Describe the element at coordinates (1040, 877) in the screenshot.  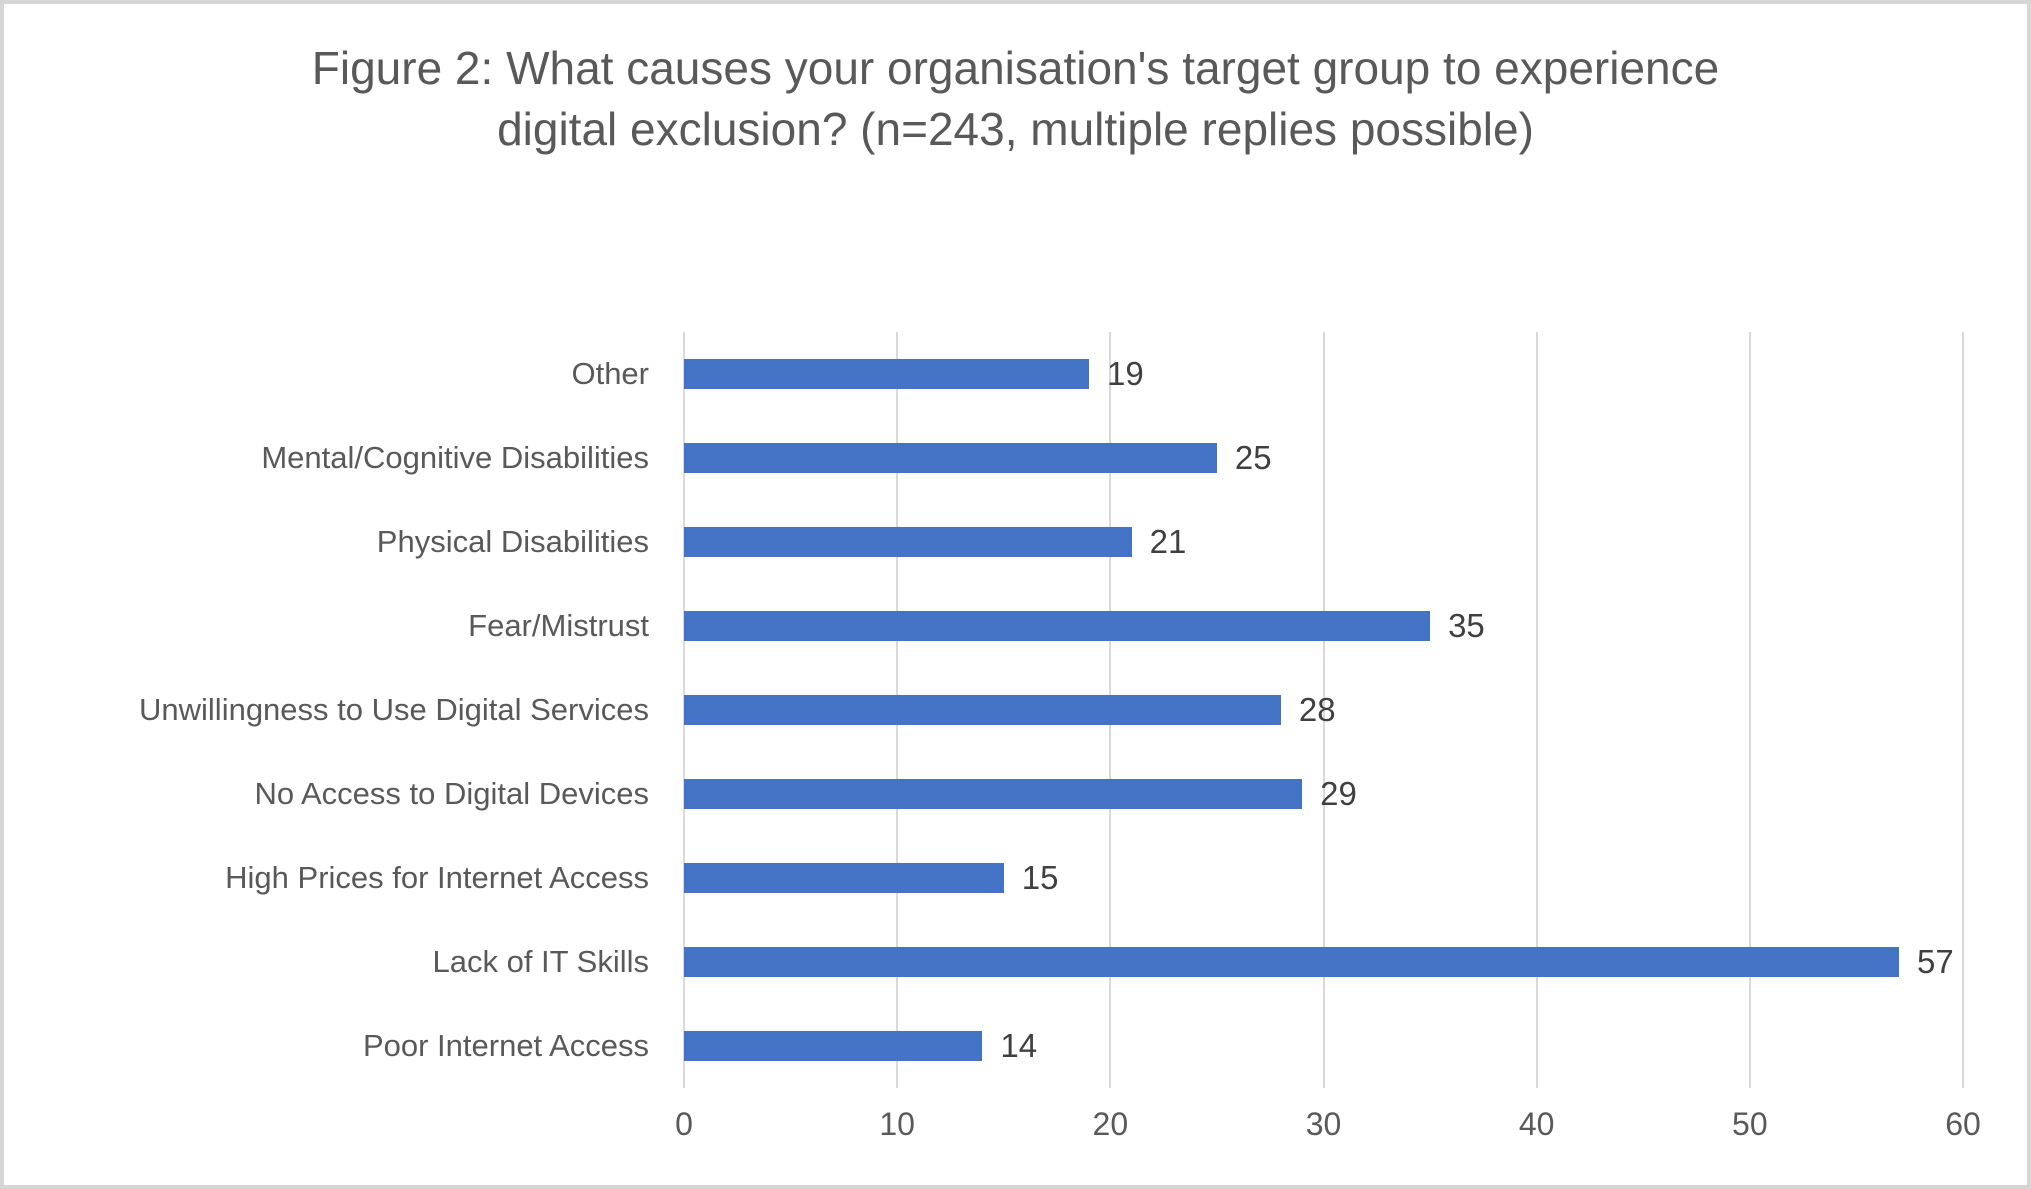
I see `value-label: 15` at that location.